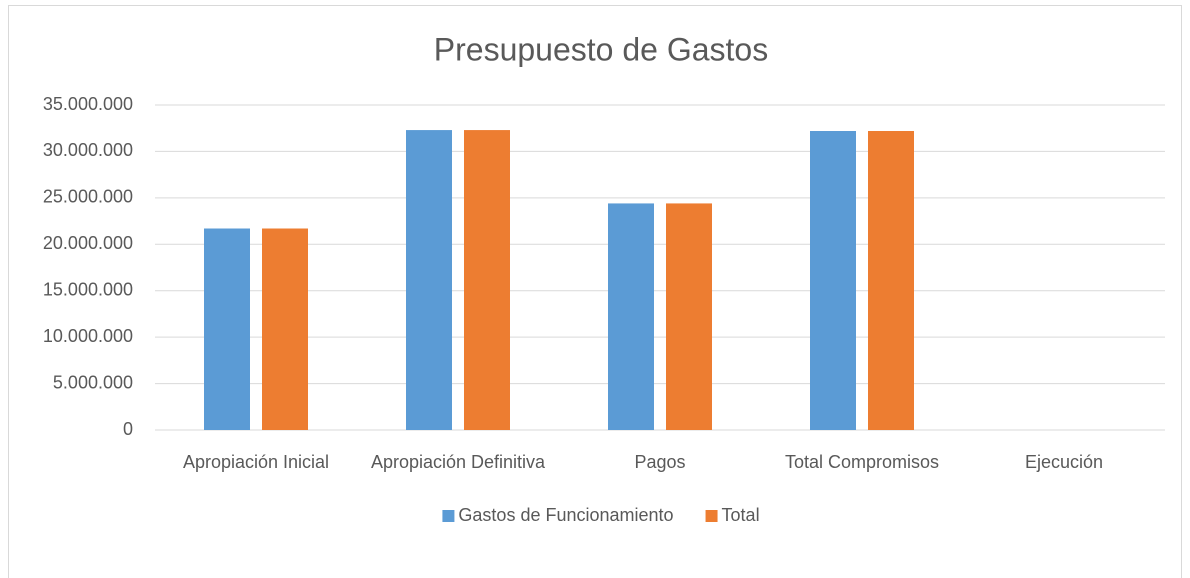 Image resolution: width=1190 pixels, height=578 pixels. Describe the element at coordinates (660, 462) in the screenshot. I see `x-tick-label: Pagos` at that location.